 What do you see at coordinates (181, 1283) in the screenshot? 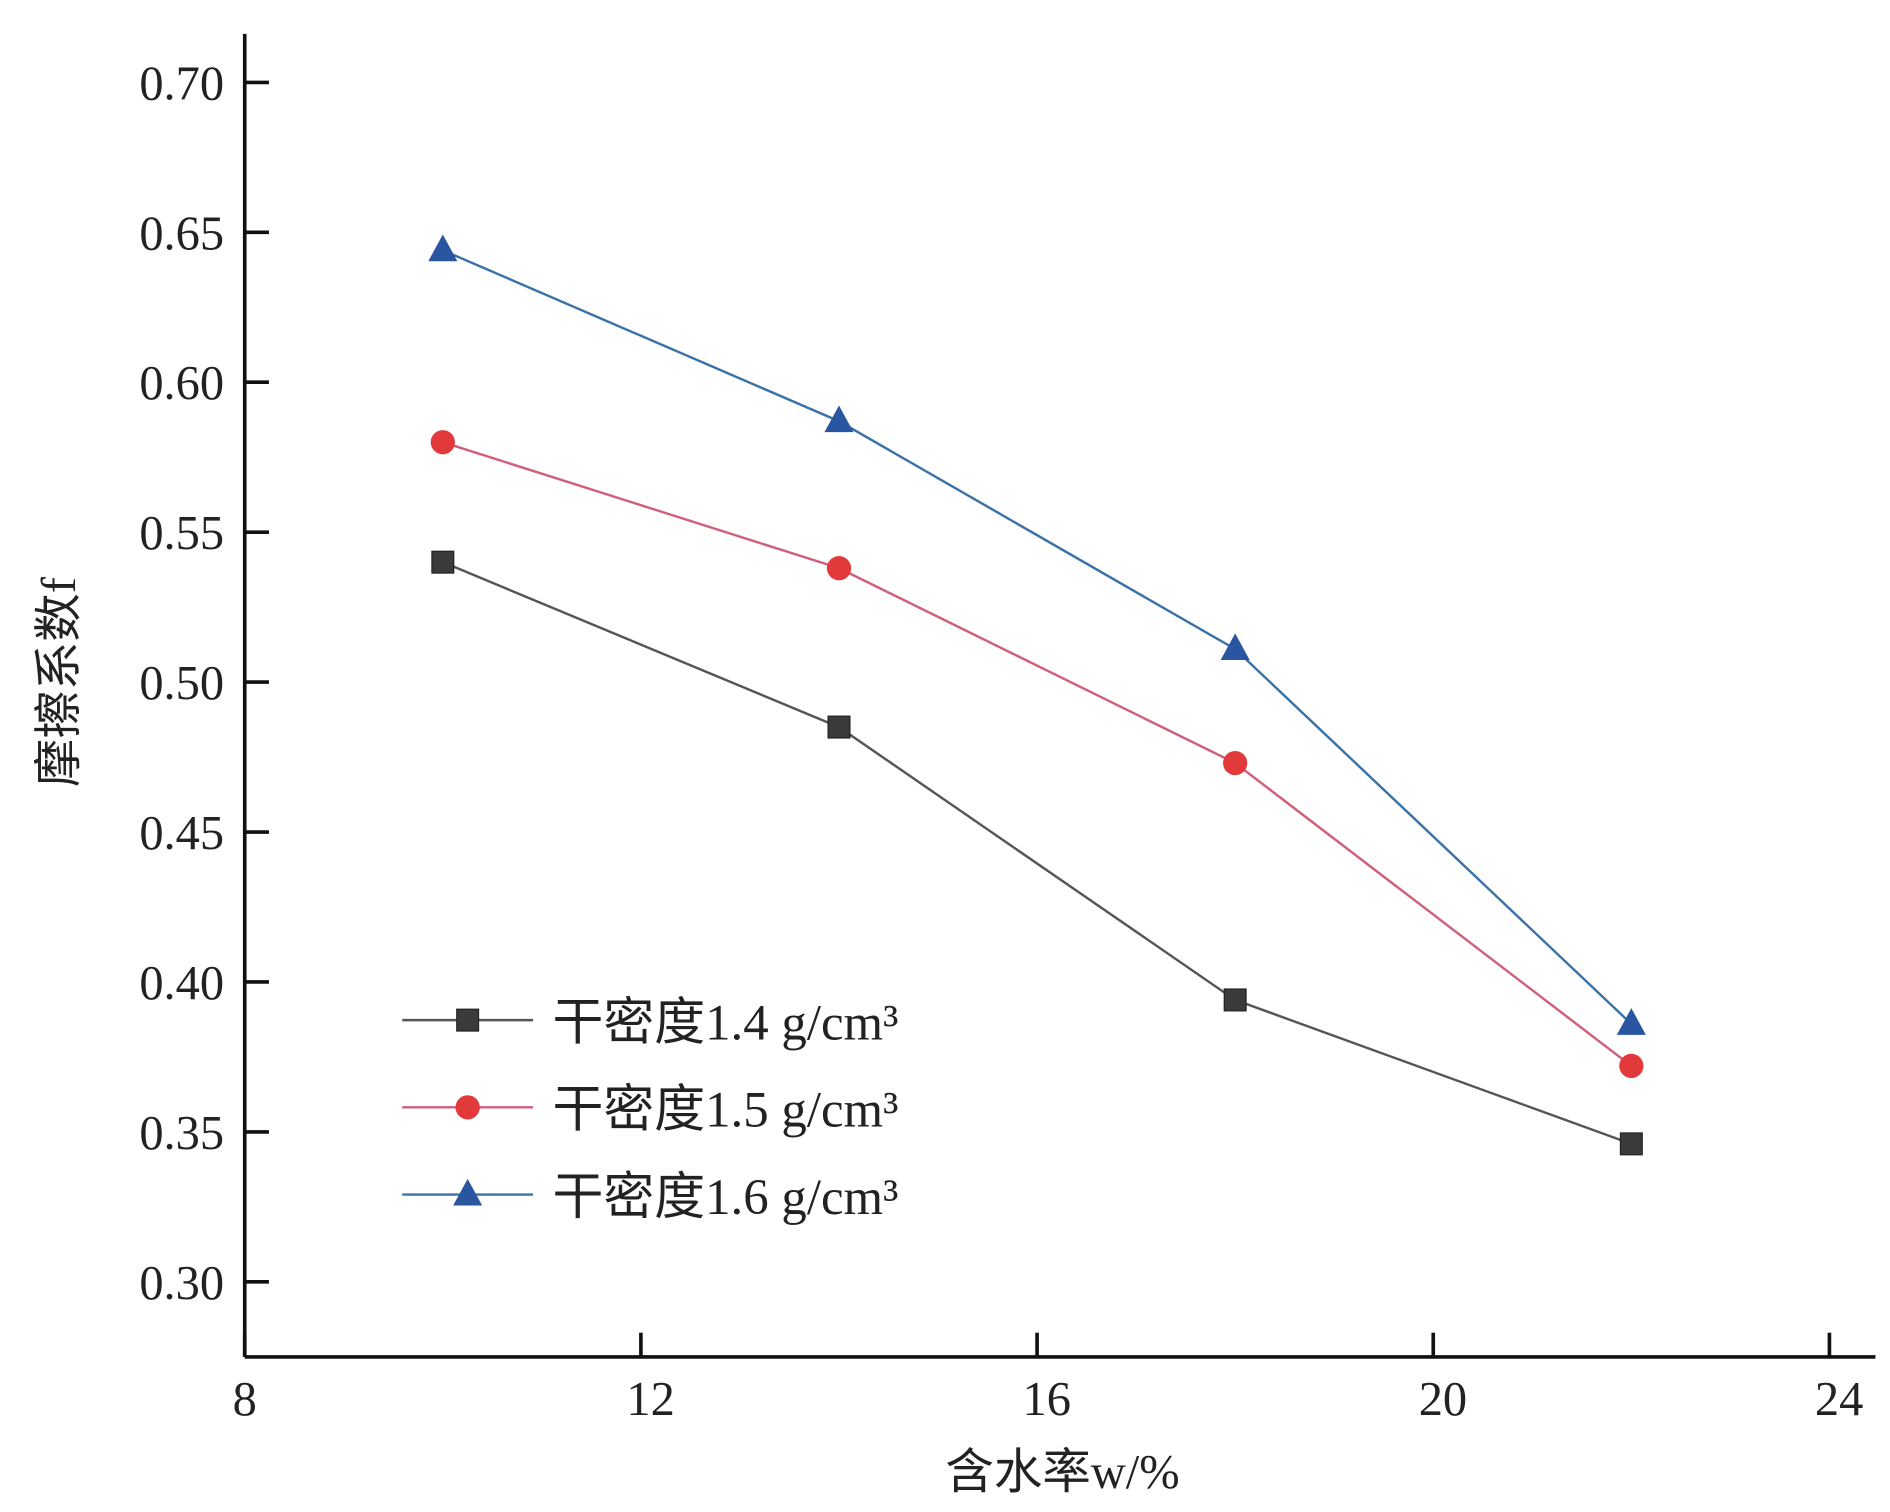
I see `y-tick-label: 0.30` at bounding box center [181, 1283].